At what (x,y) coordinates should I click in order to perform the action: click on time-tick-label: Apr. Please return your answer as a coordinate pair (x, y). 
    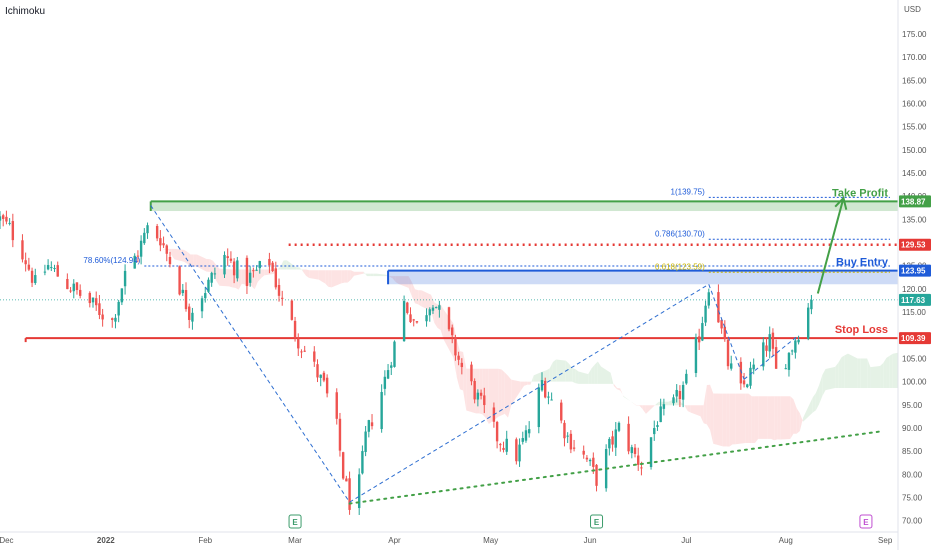
    Looking at the image, I should click on (394, 540).